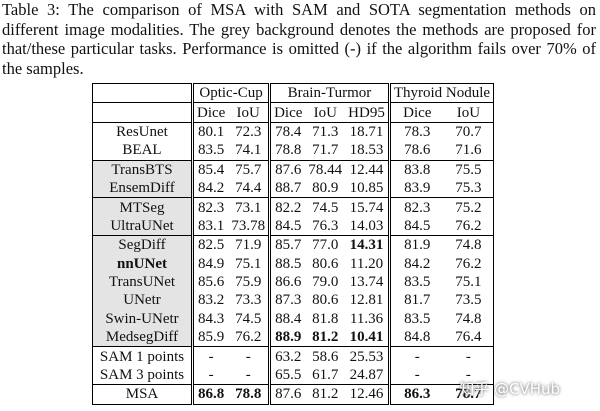 The image size is (600, 411). Describe the element at coordinates (250, 188) in the screenshot. I see `metric-cell: 74.4` at that location.